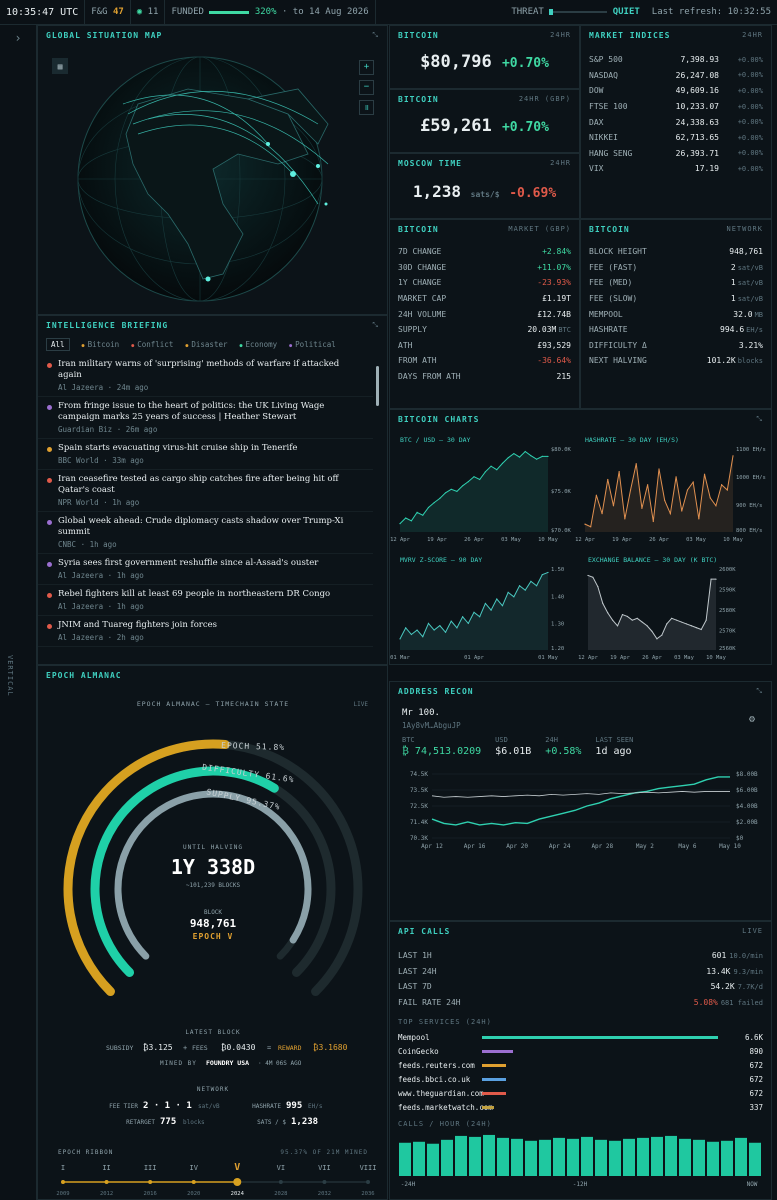 The width and height of the screenshot is (777, 1200). What do you see at coordinates (405, 345) in the screenshot?
I see `market-key: ATH` at bounding box center [405, 345].